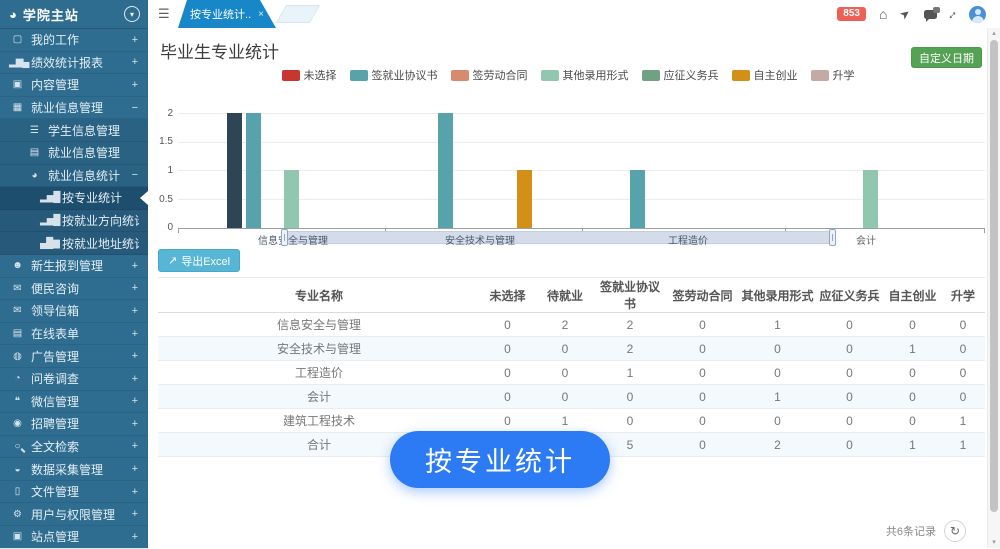 The width and height of the screenshot is (1000, 549). What do you see at coordinates (832, 237) in the screenshot?
I see `datazoom-handle-right` at bounding box center [832, 237].